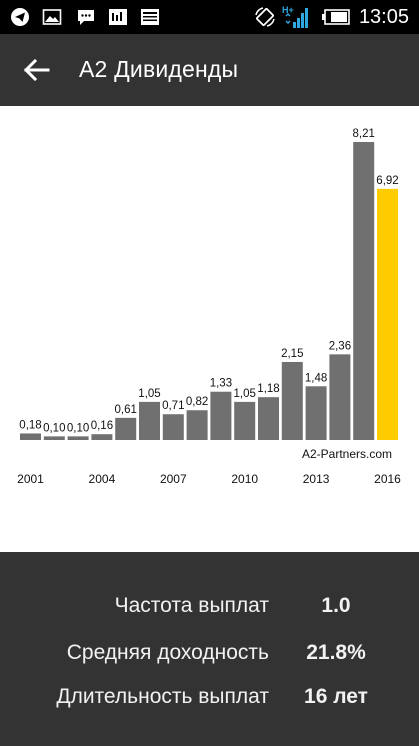  Describe the element at coordinates (102, 426) in the screenshot. I see `value-label-2004: 0,16` at that location.